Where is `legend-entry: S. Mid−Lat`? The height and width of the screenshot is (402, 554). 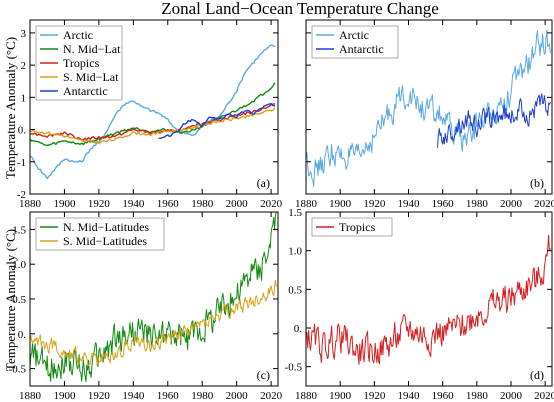
legend-entry: S. Mid−Lat is located at coordinates (91, 77).